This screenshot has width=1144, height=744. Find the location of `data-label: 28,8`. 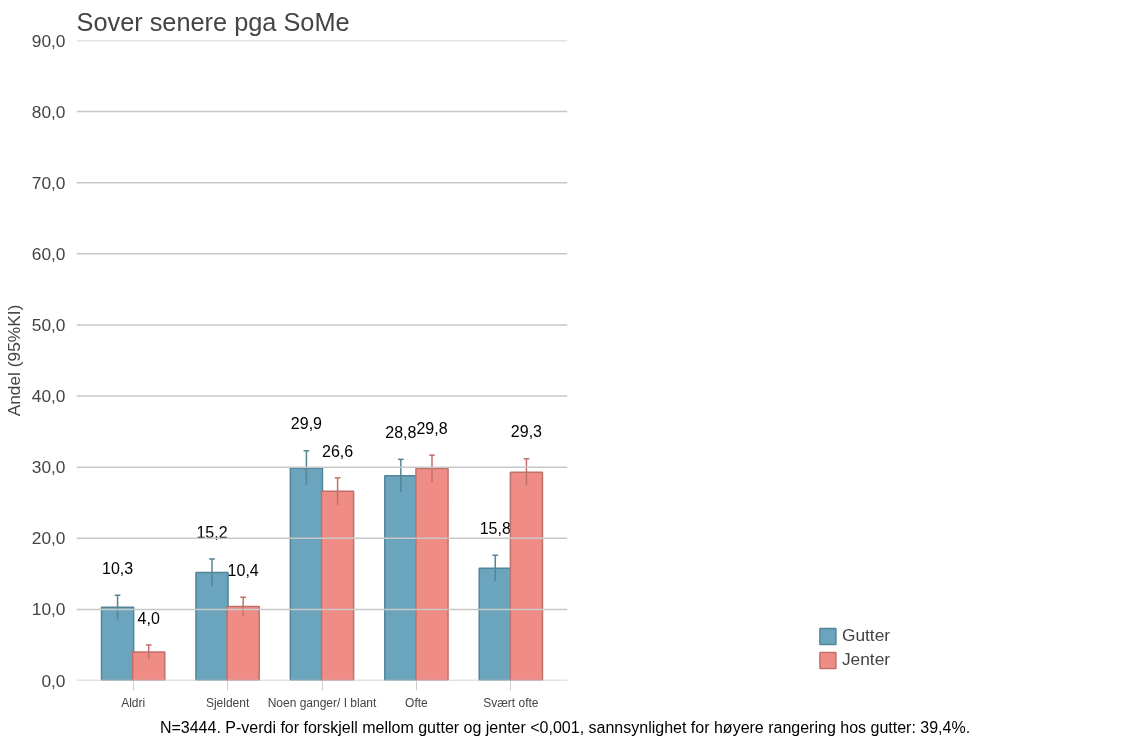

data-label: 28,8 is located at coordinates (401, 433).